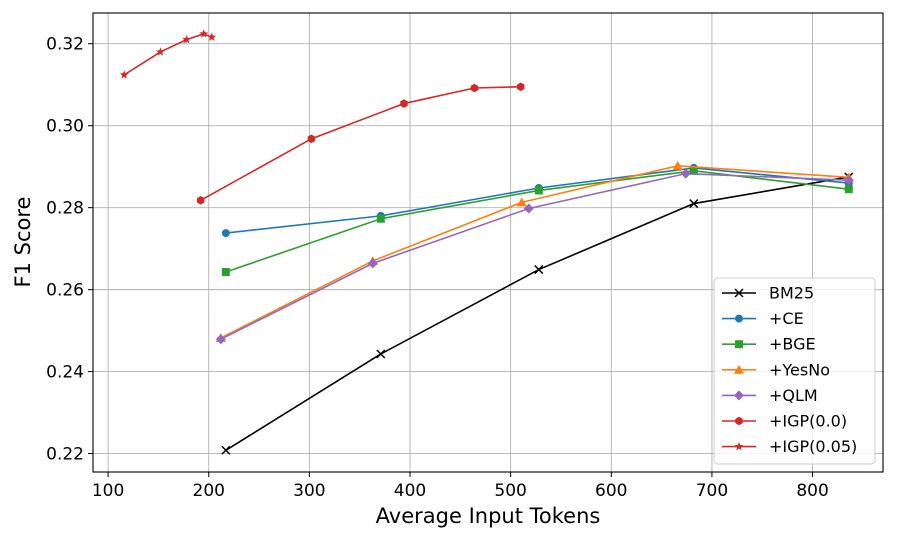  What do you see at coordinates (791, 293) in the screenshot?
I see `legend-label: BM25` at bounding box center [791, 293].